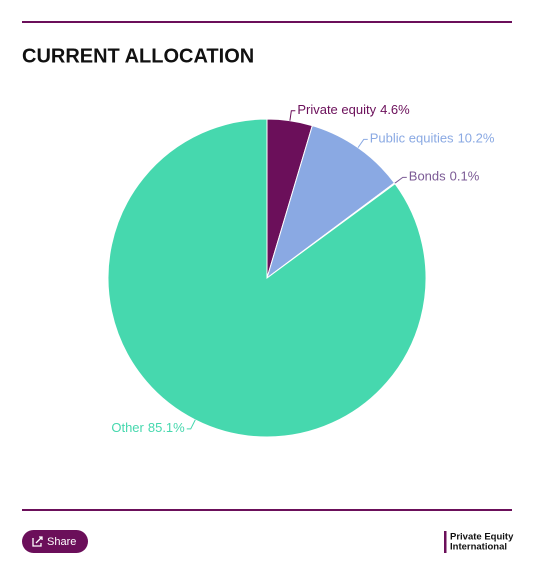 The height and width of the screenshot is (570, 535). I want to click on share-button: Share, so click(55, 541).